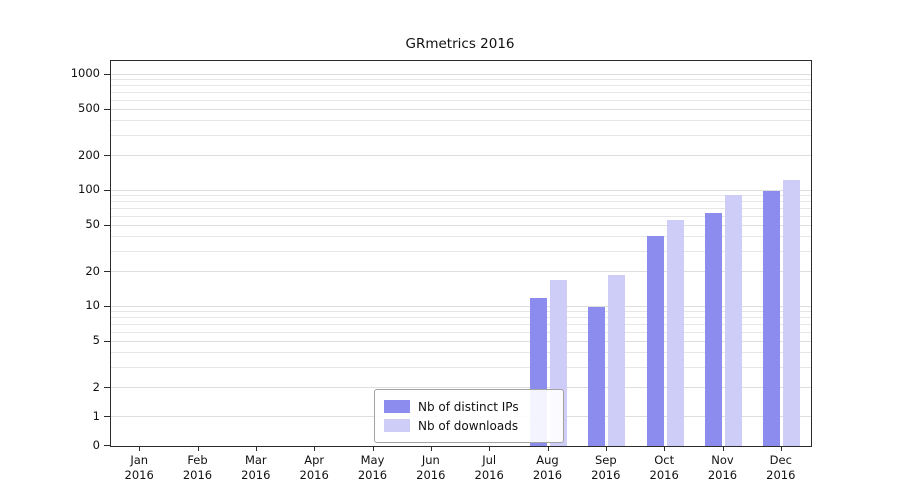 The width and height of the screenshot is (900, 500). Describe the element at coordinates (96, 444) in the screenshot. I see `y-tick-label: 0` at that location.